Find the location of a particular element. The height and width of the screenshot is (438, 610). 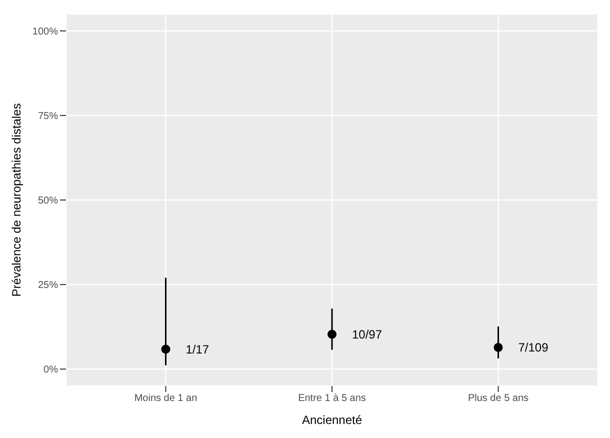

y-tick-label: 50% is located at coordinates (48, 201).